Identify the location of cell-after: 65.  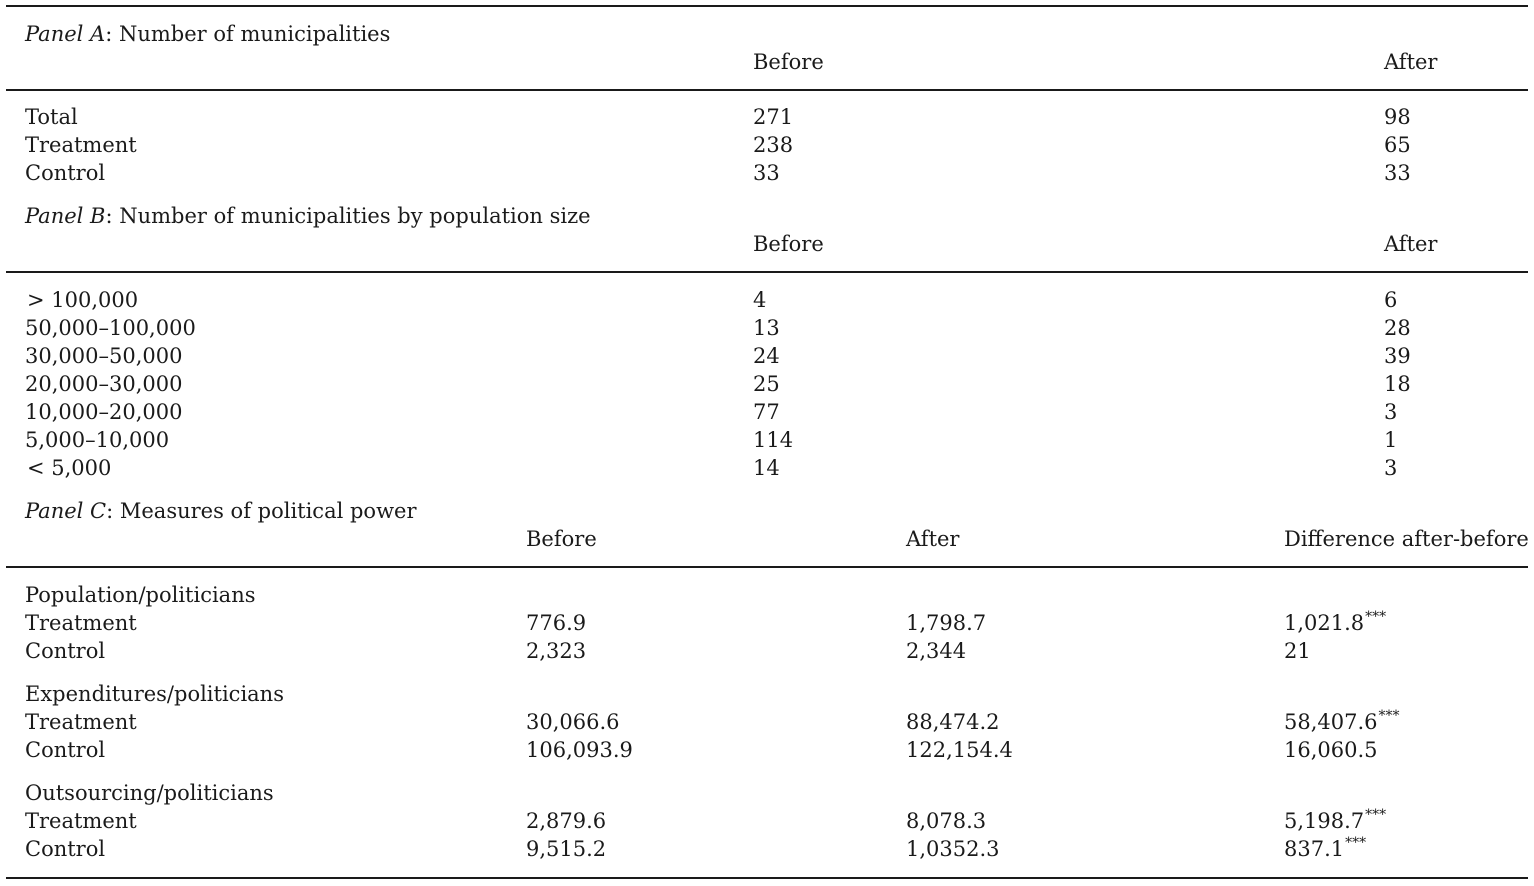
(1397, 145).